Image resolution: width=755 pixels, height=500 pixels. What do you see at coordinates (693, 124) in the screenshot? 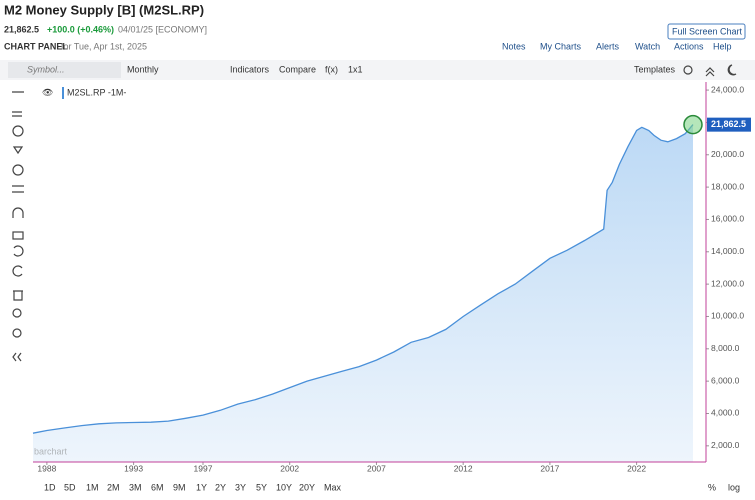
I see `highlight-circle` at bounding box center [693, 124].